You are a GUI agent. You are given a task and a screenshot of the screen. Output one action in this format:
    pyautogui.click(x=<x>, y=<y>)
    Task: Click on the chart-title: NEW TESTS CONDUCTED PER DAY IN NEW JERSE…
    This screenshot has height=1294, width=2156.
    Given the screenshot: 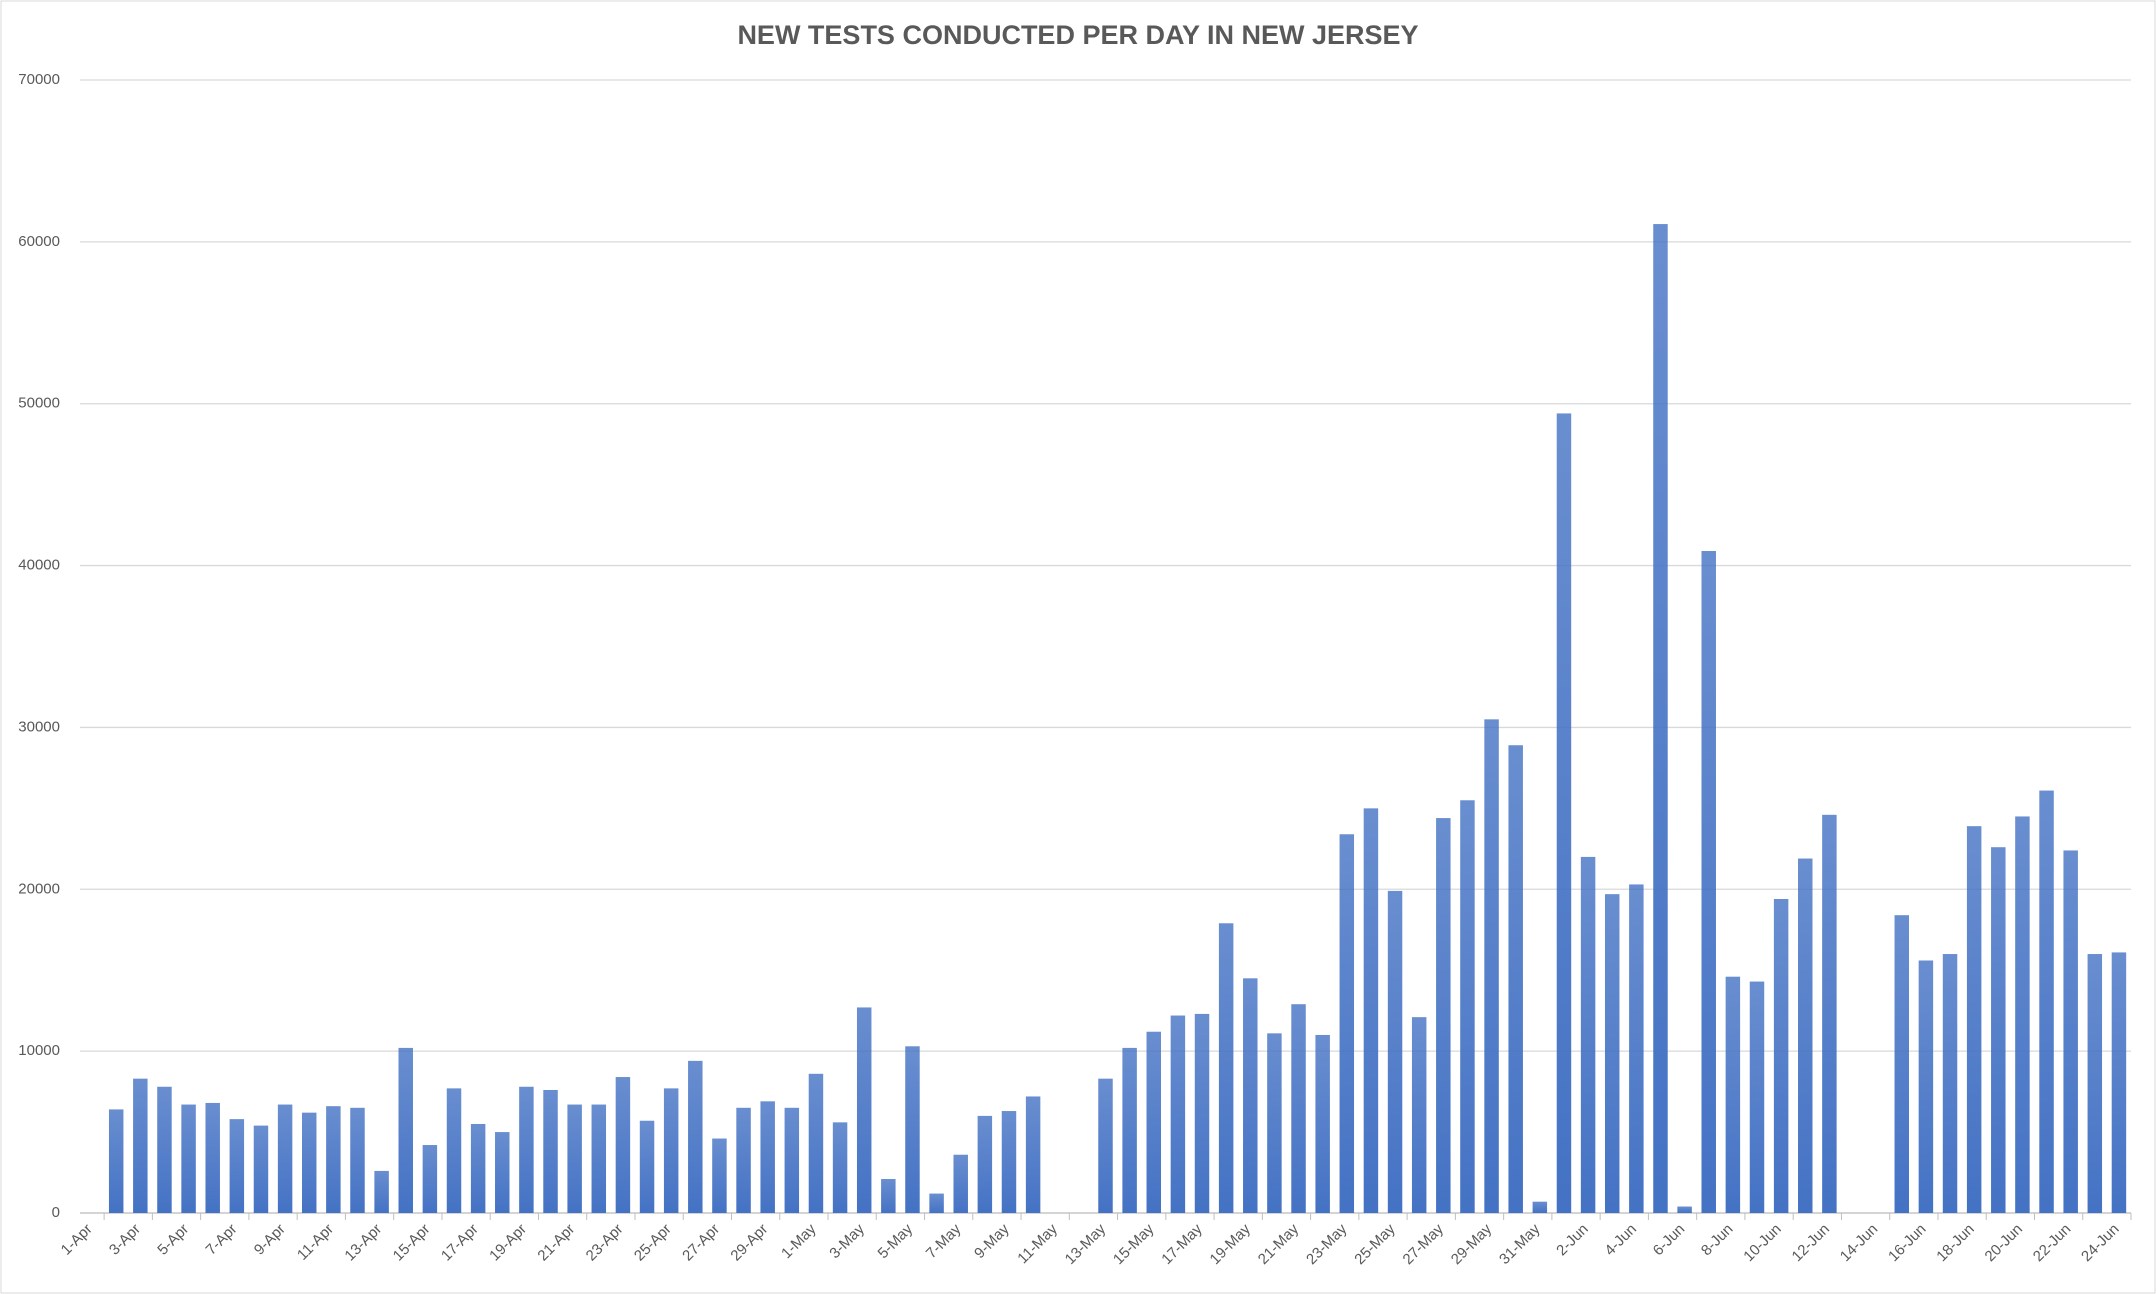 What is the action you would take?
    pyautogui.click(x=1077, y=35)
    